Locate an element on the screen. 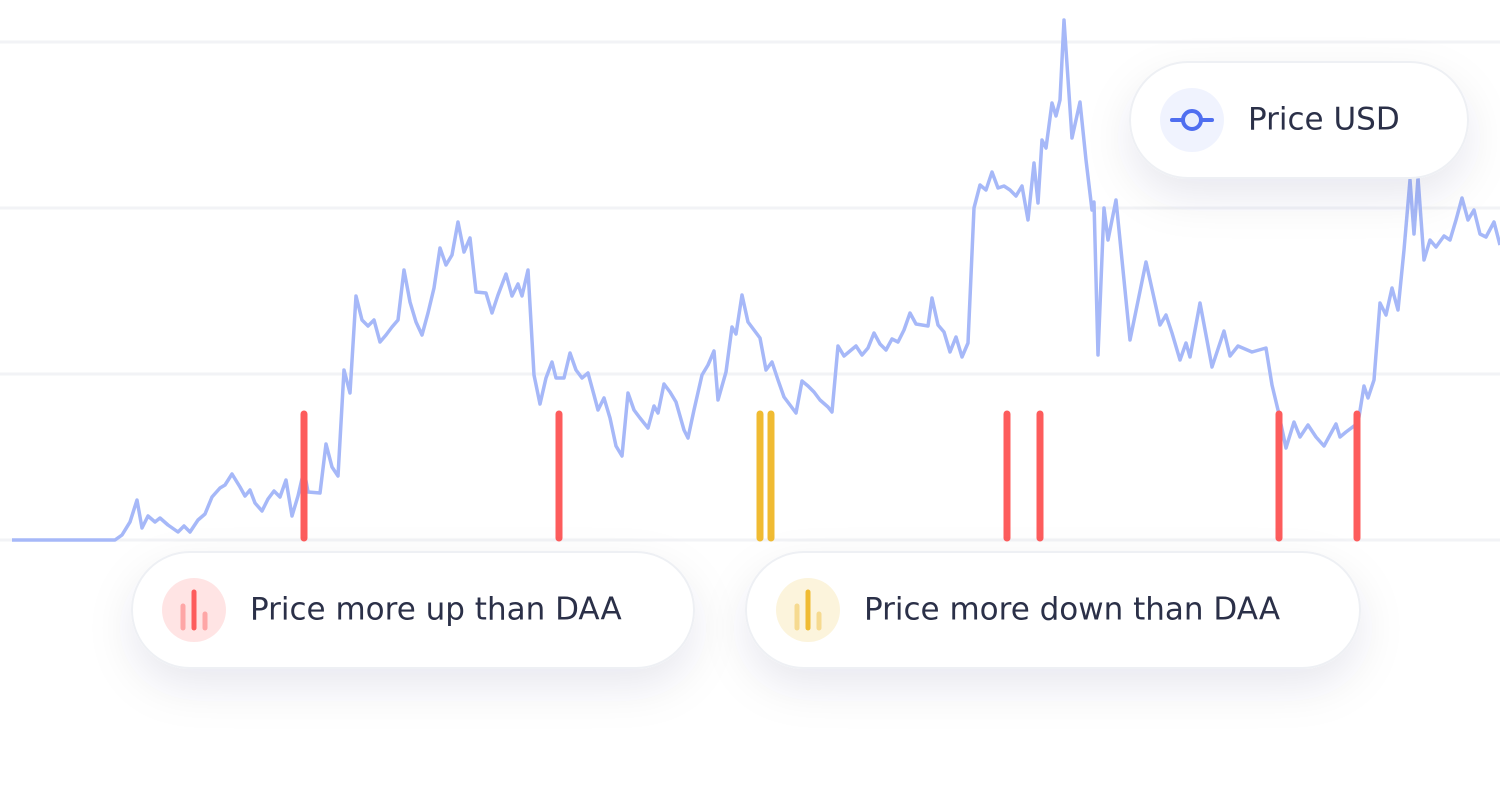 The image size is (1500, 800). legend-item: Price more up than DAA is located at coordinates (413, 610).